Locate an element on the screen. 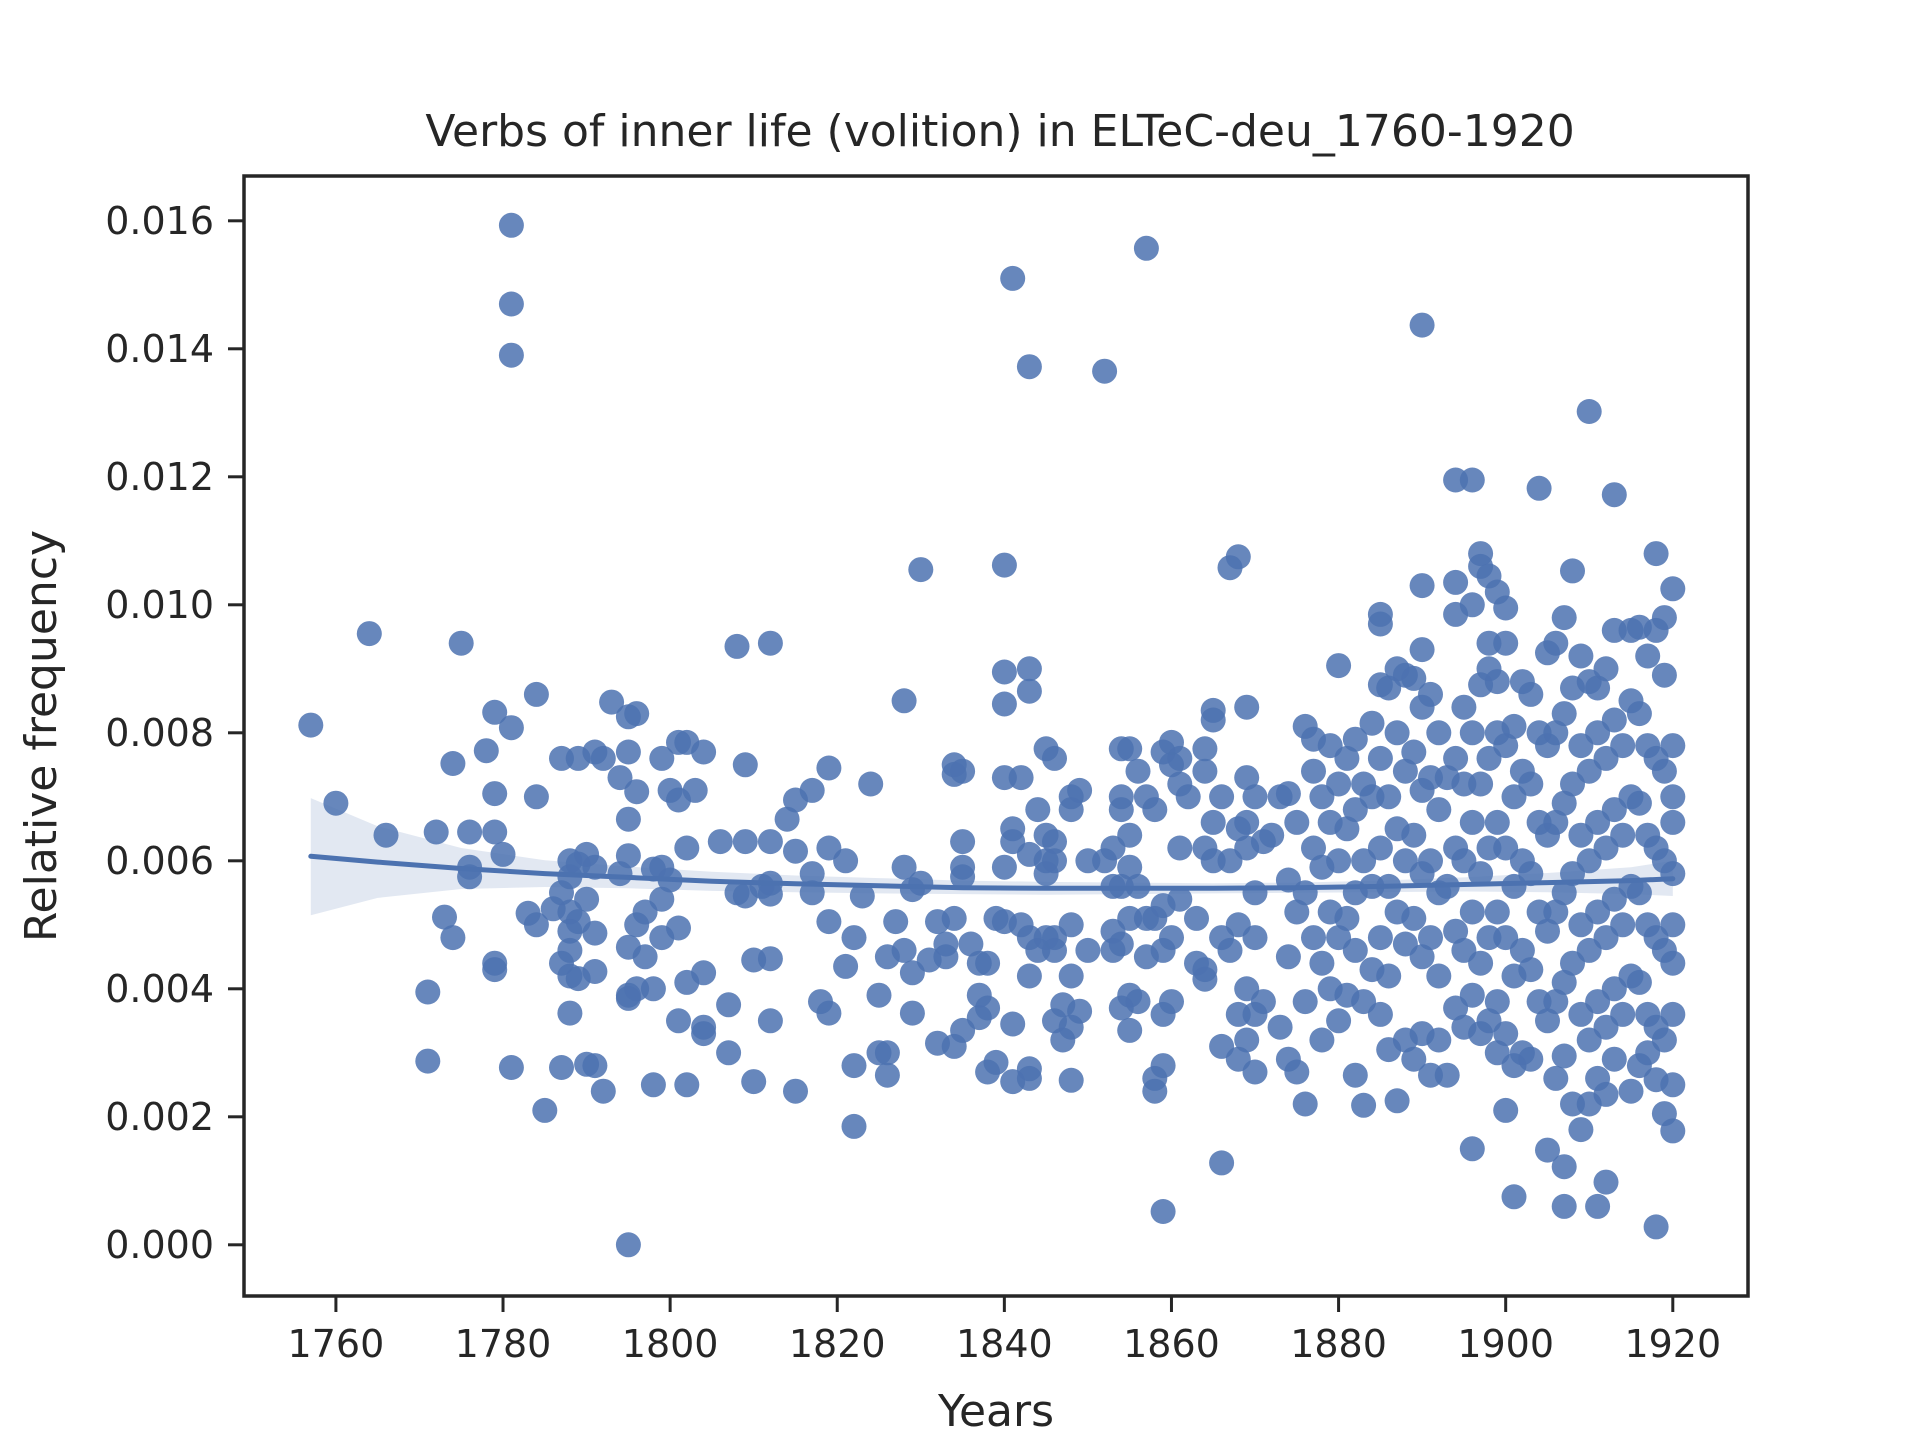 The image size is (1920, 1440). x-tick-label: 1820 is located at coordinates (837, 1344).